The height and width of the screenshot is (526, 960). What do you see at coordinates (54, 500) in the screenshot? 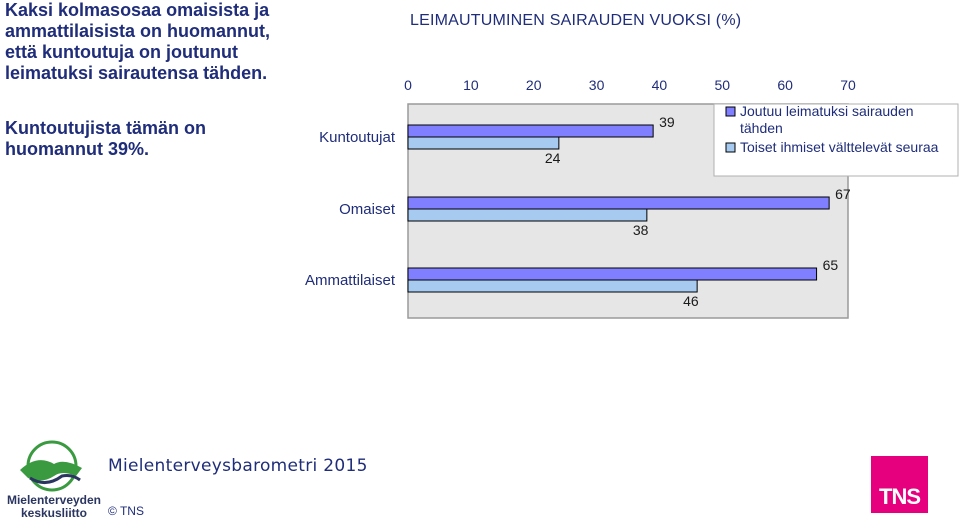
I see `logo-text-line1: Mielenterveyden` at bounding box center [54, 500].